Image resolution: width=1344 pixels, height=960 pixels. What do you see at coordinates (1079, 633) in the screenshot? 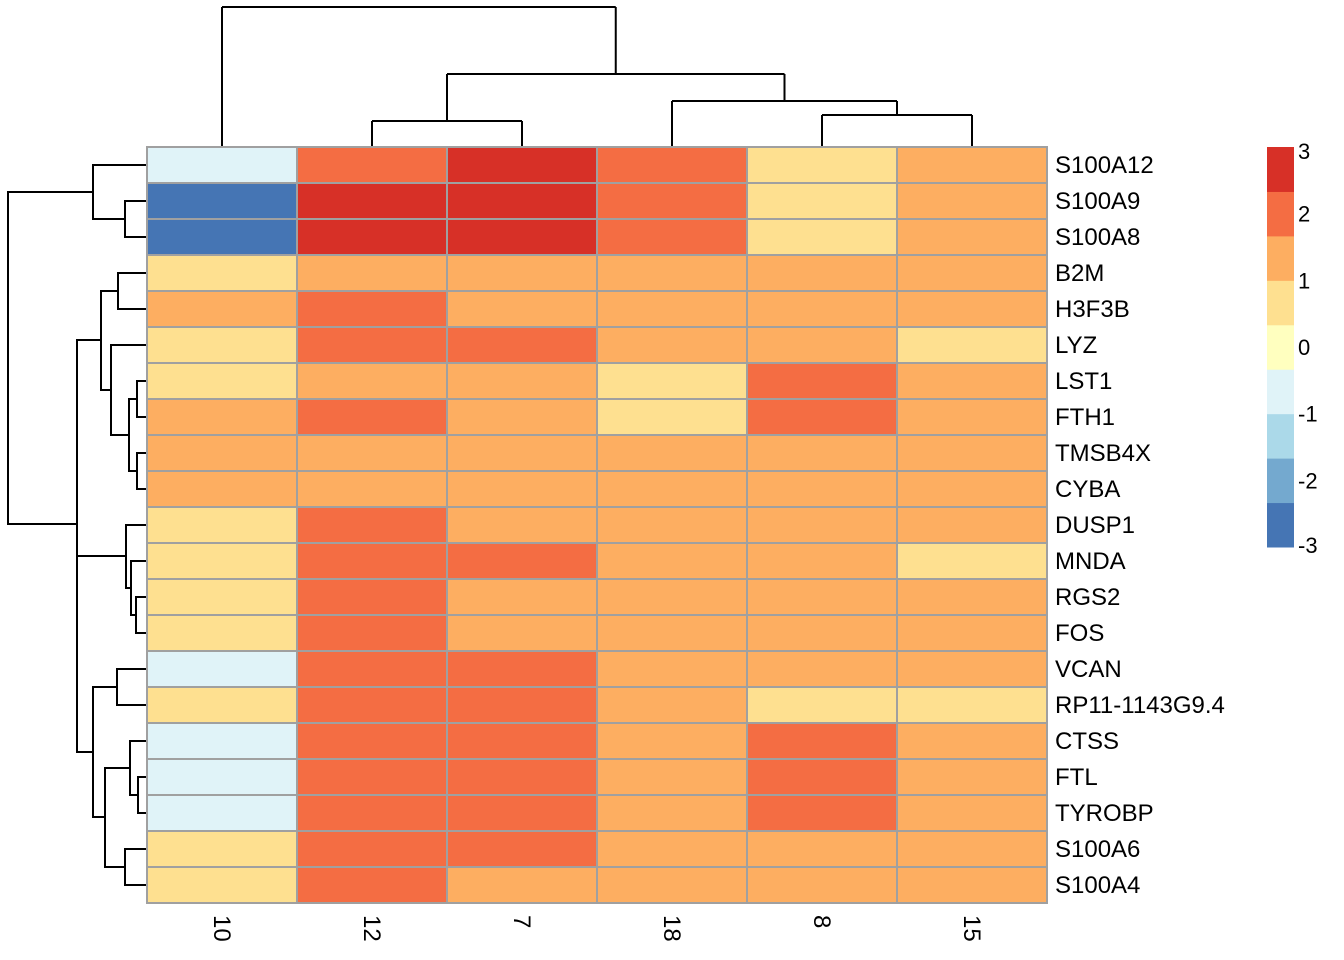
I see `row-label: FOS` at bounding box center [1079, 633].